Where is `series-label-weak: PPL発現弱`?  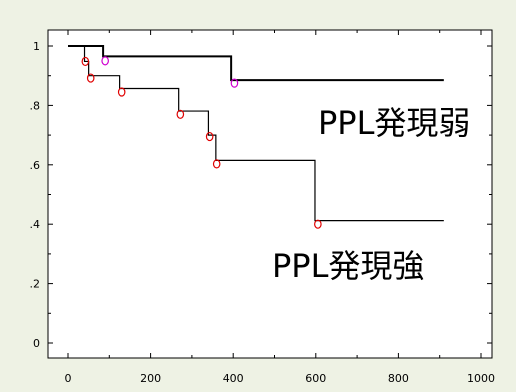 series-label-weak: PPL発現弱 is located at coordinates (394, 123).